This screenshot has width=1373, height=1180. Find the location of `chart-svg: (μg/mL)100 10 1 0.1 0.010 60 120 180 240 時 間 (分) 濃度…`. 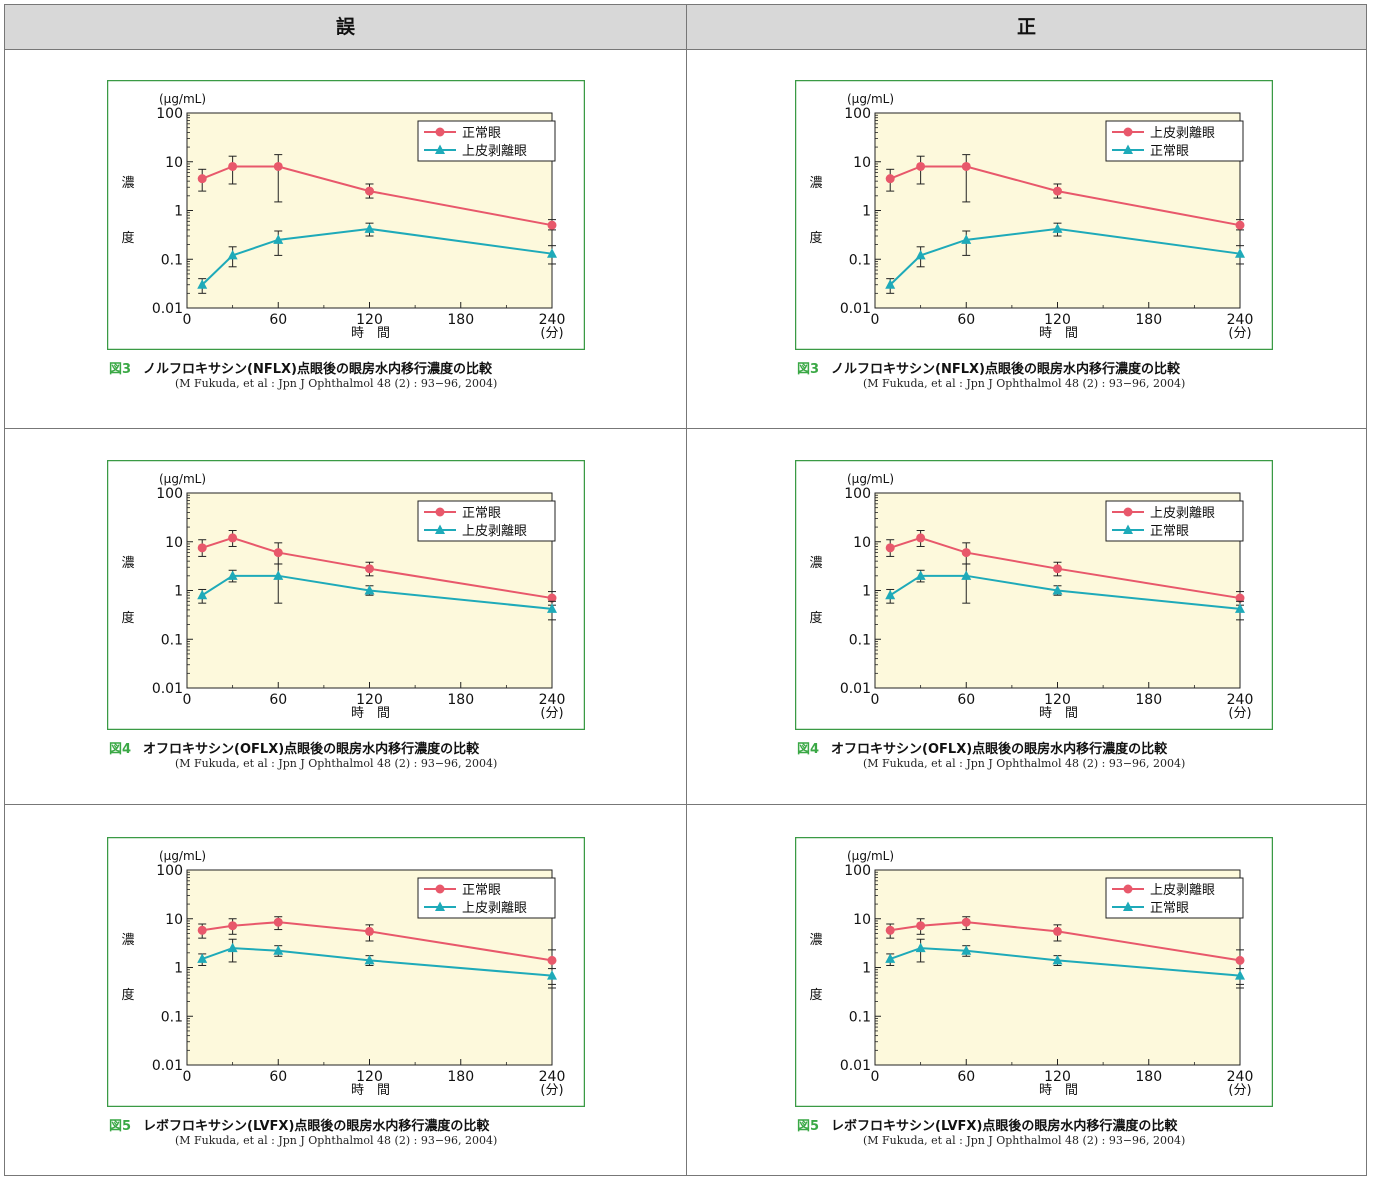

chart-svg: (μg/mL)100 10 1 0.1 0.010 60 120 180 240 時 間 (分) 濃度… is located at coordinates (346, 215).